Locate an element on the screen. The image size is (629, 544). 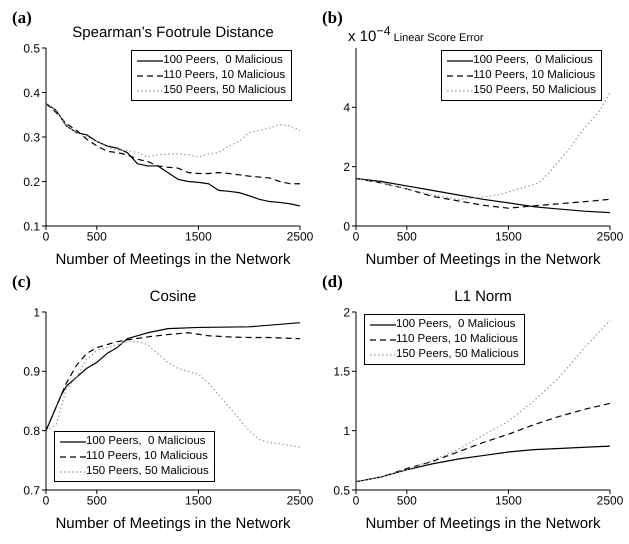
chart-title: Spearman’s Footrule Distance is located at coordinates (173, 32).